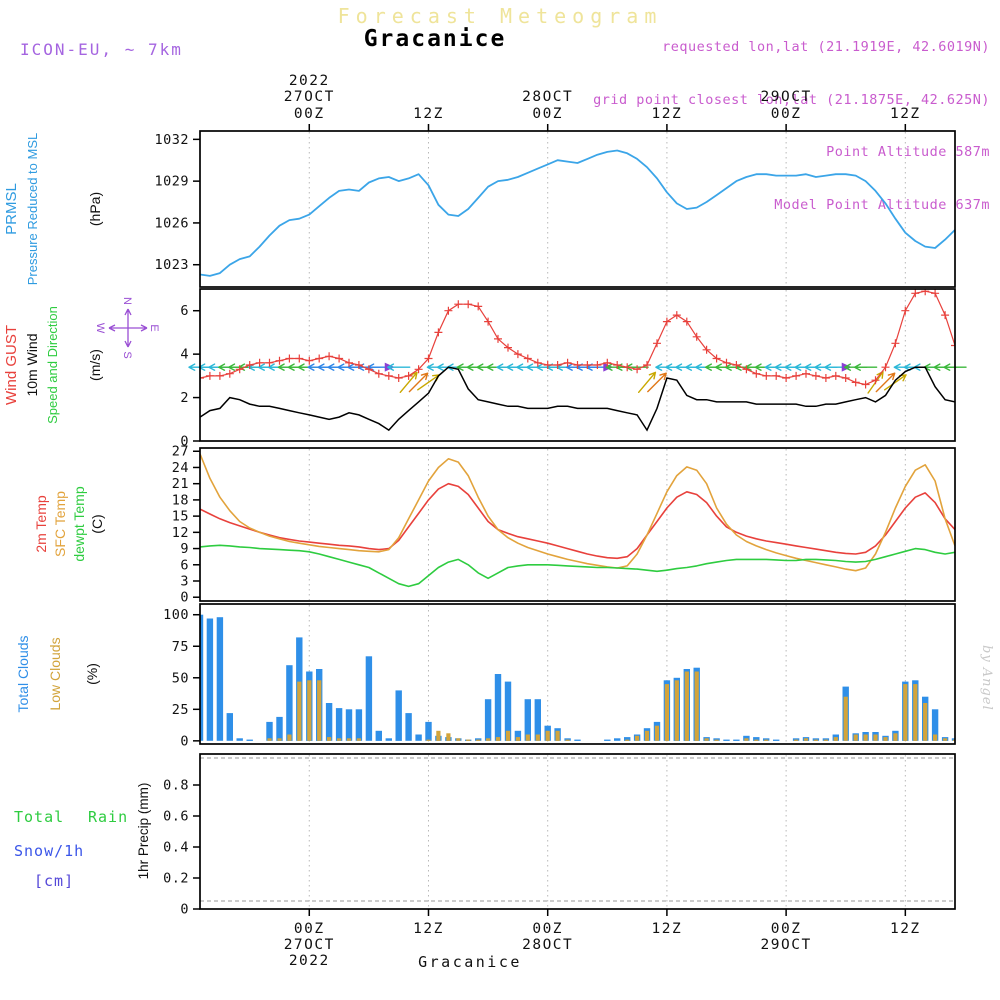 This screenshot has width=1000, height=1000. Describe the element at coordinates (176, 817) in the screenshot. I see `svg-text: 0.6` at that location.